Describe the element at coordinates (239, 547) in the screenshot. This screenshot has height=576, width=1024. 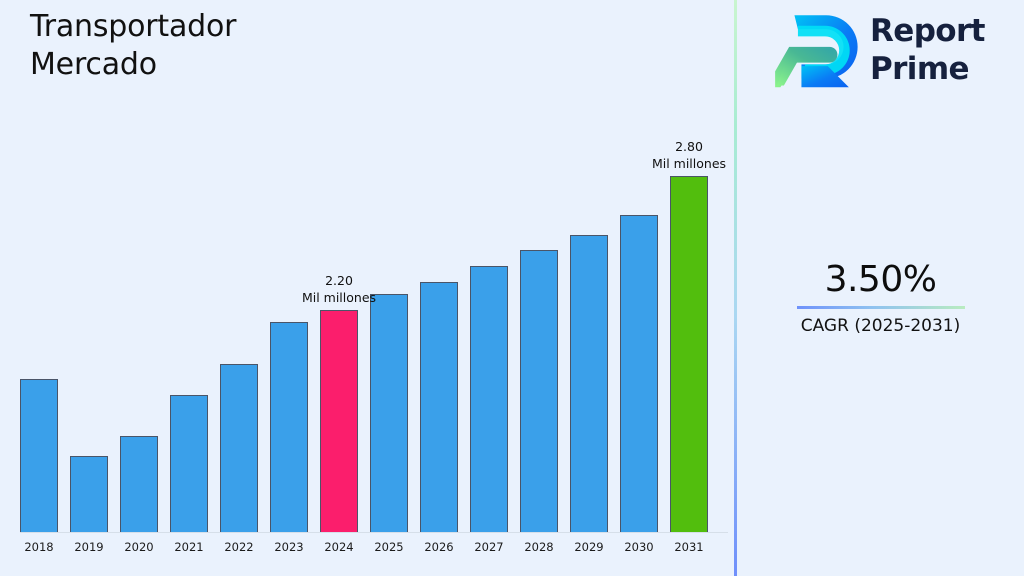
I see `x-tick-label-2022: 2022` at that location.